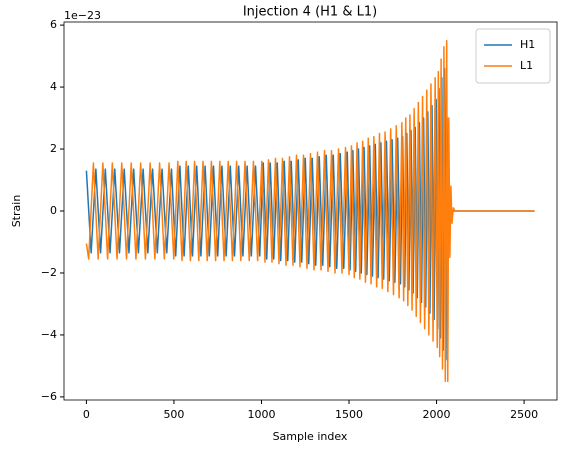  What do you see at coordinates (349, 414) in the screenshot?
I see `x-tick-label: 1500` at bounding box center [349, 414].